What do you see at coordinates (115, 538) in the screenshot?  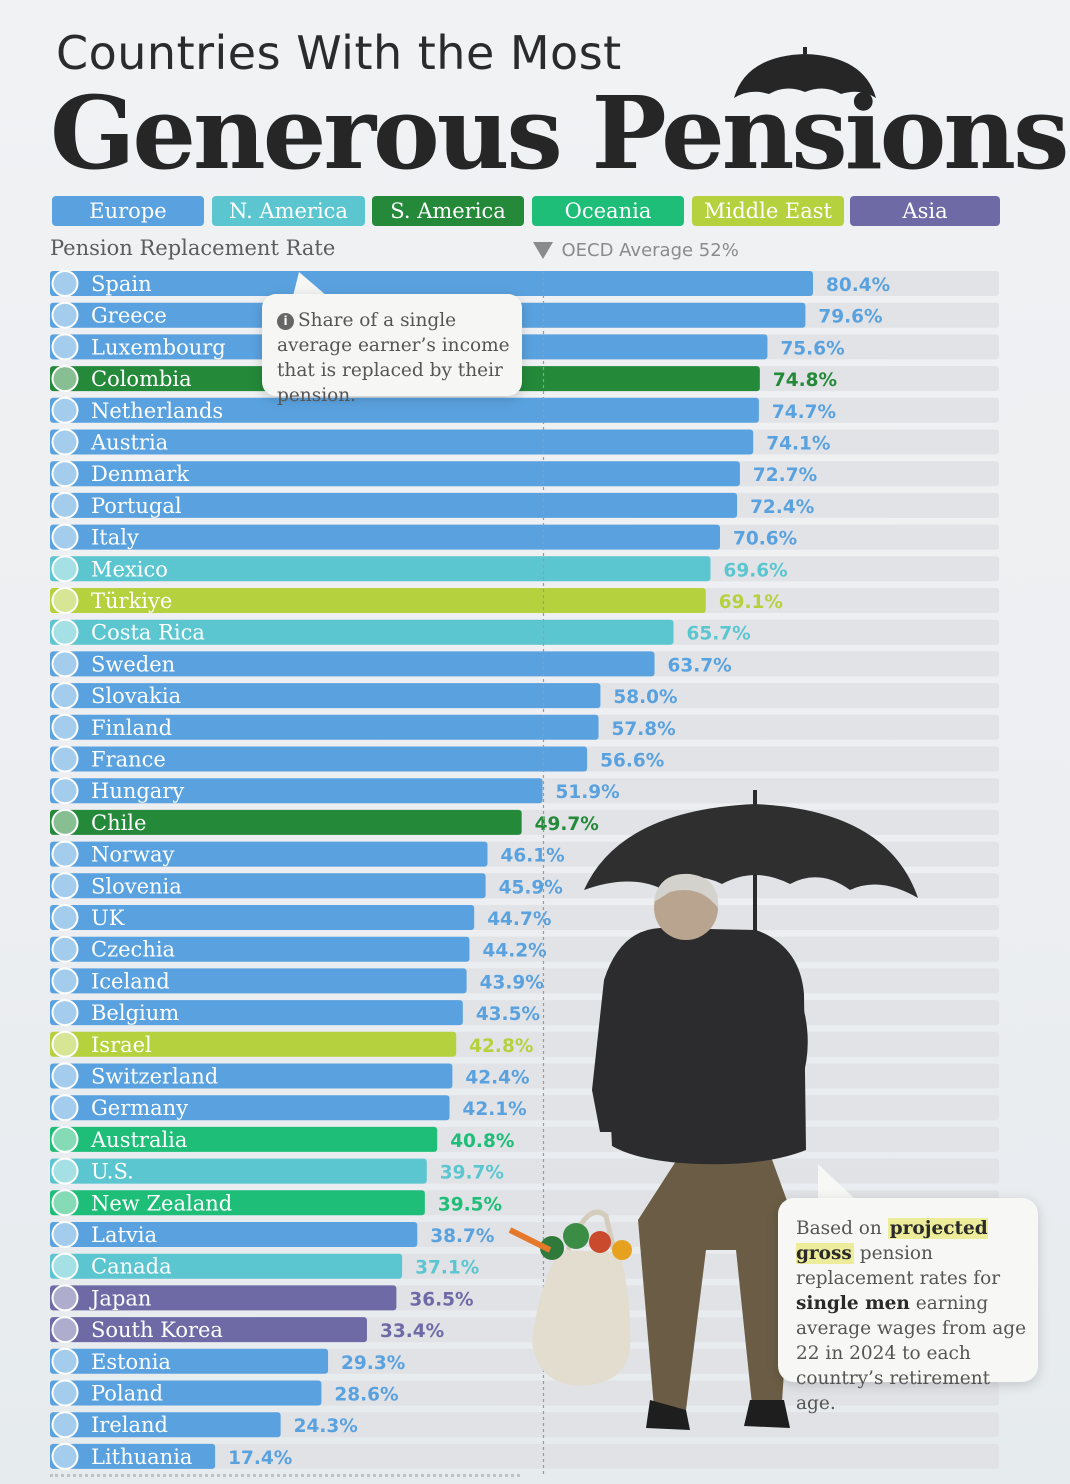 I see `bar-country-label: Italy` at bounding box center [115, 538].